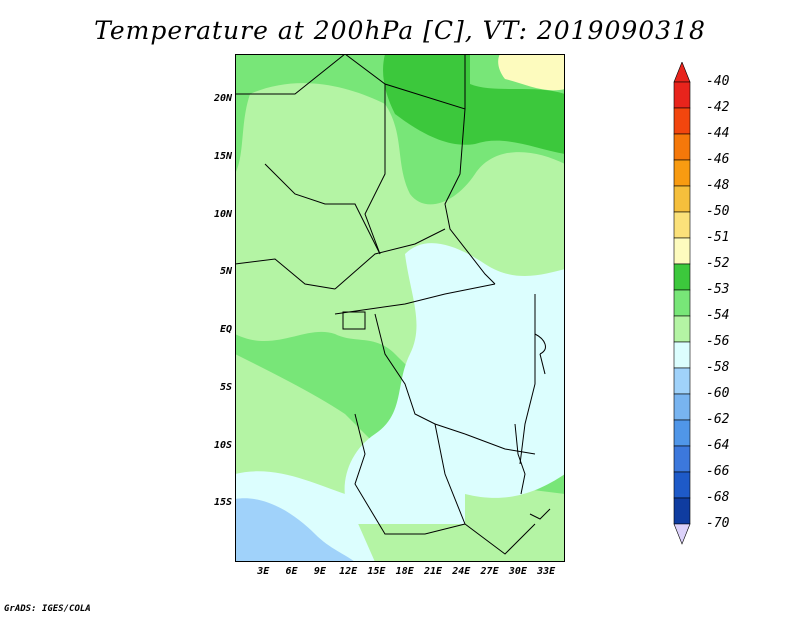 The height and width of the screenshot is (618, 800). What do you see at coordinates (718, 133) in the screenshot?
I see `colorbar-label: -44` at bounding box center [718, 133].